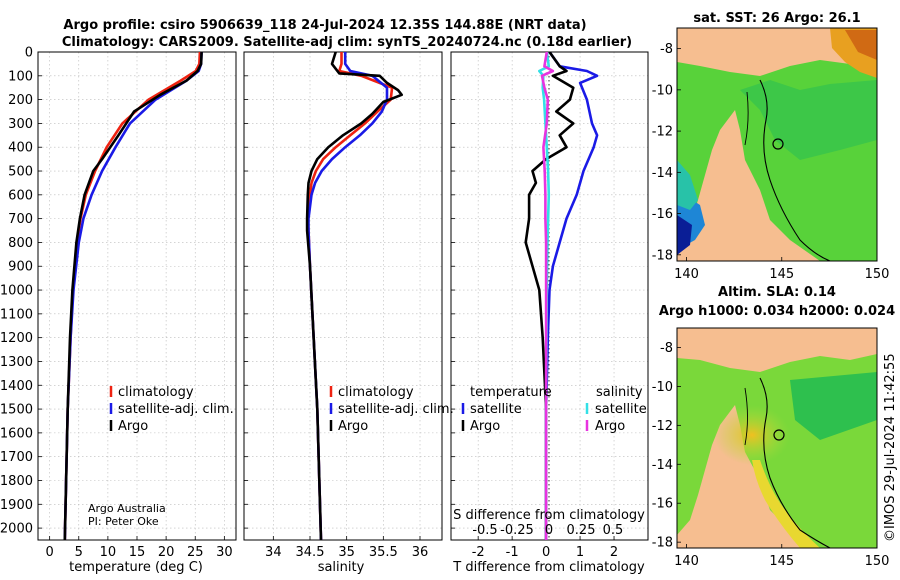  I want to click on legend-header-temperature: temperature, so click(511, 392).